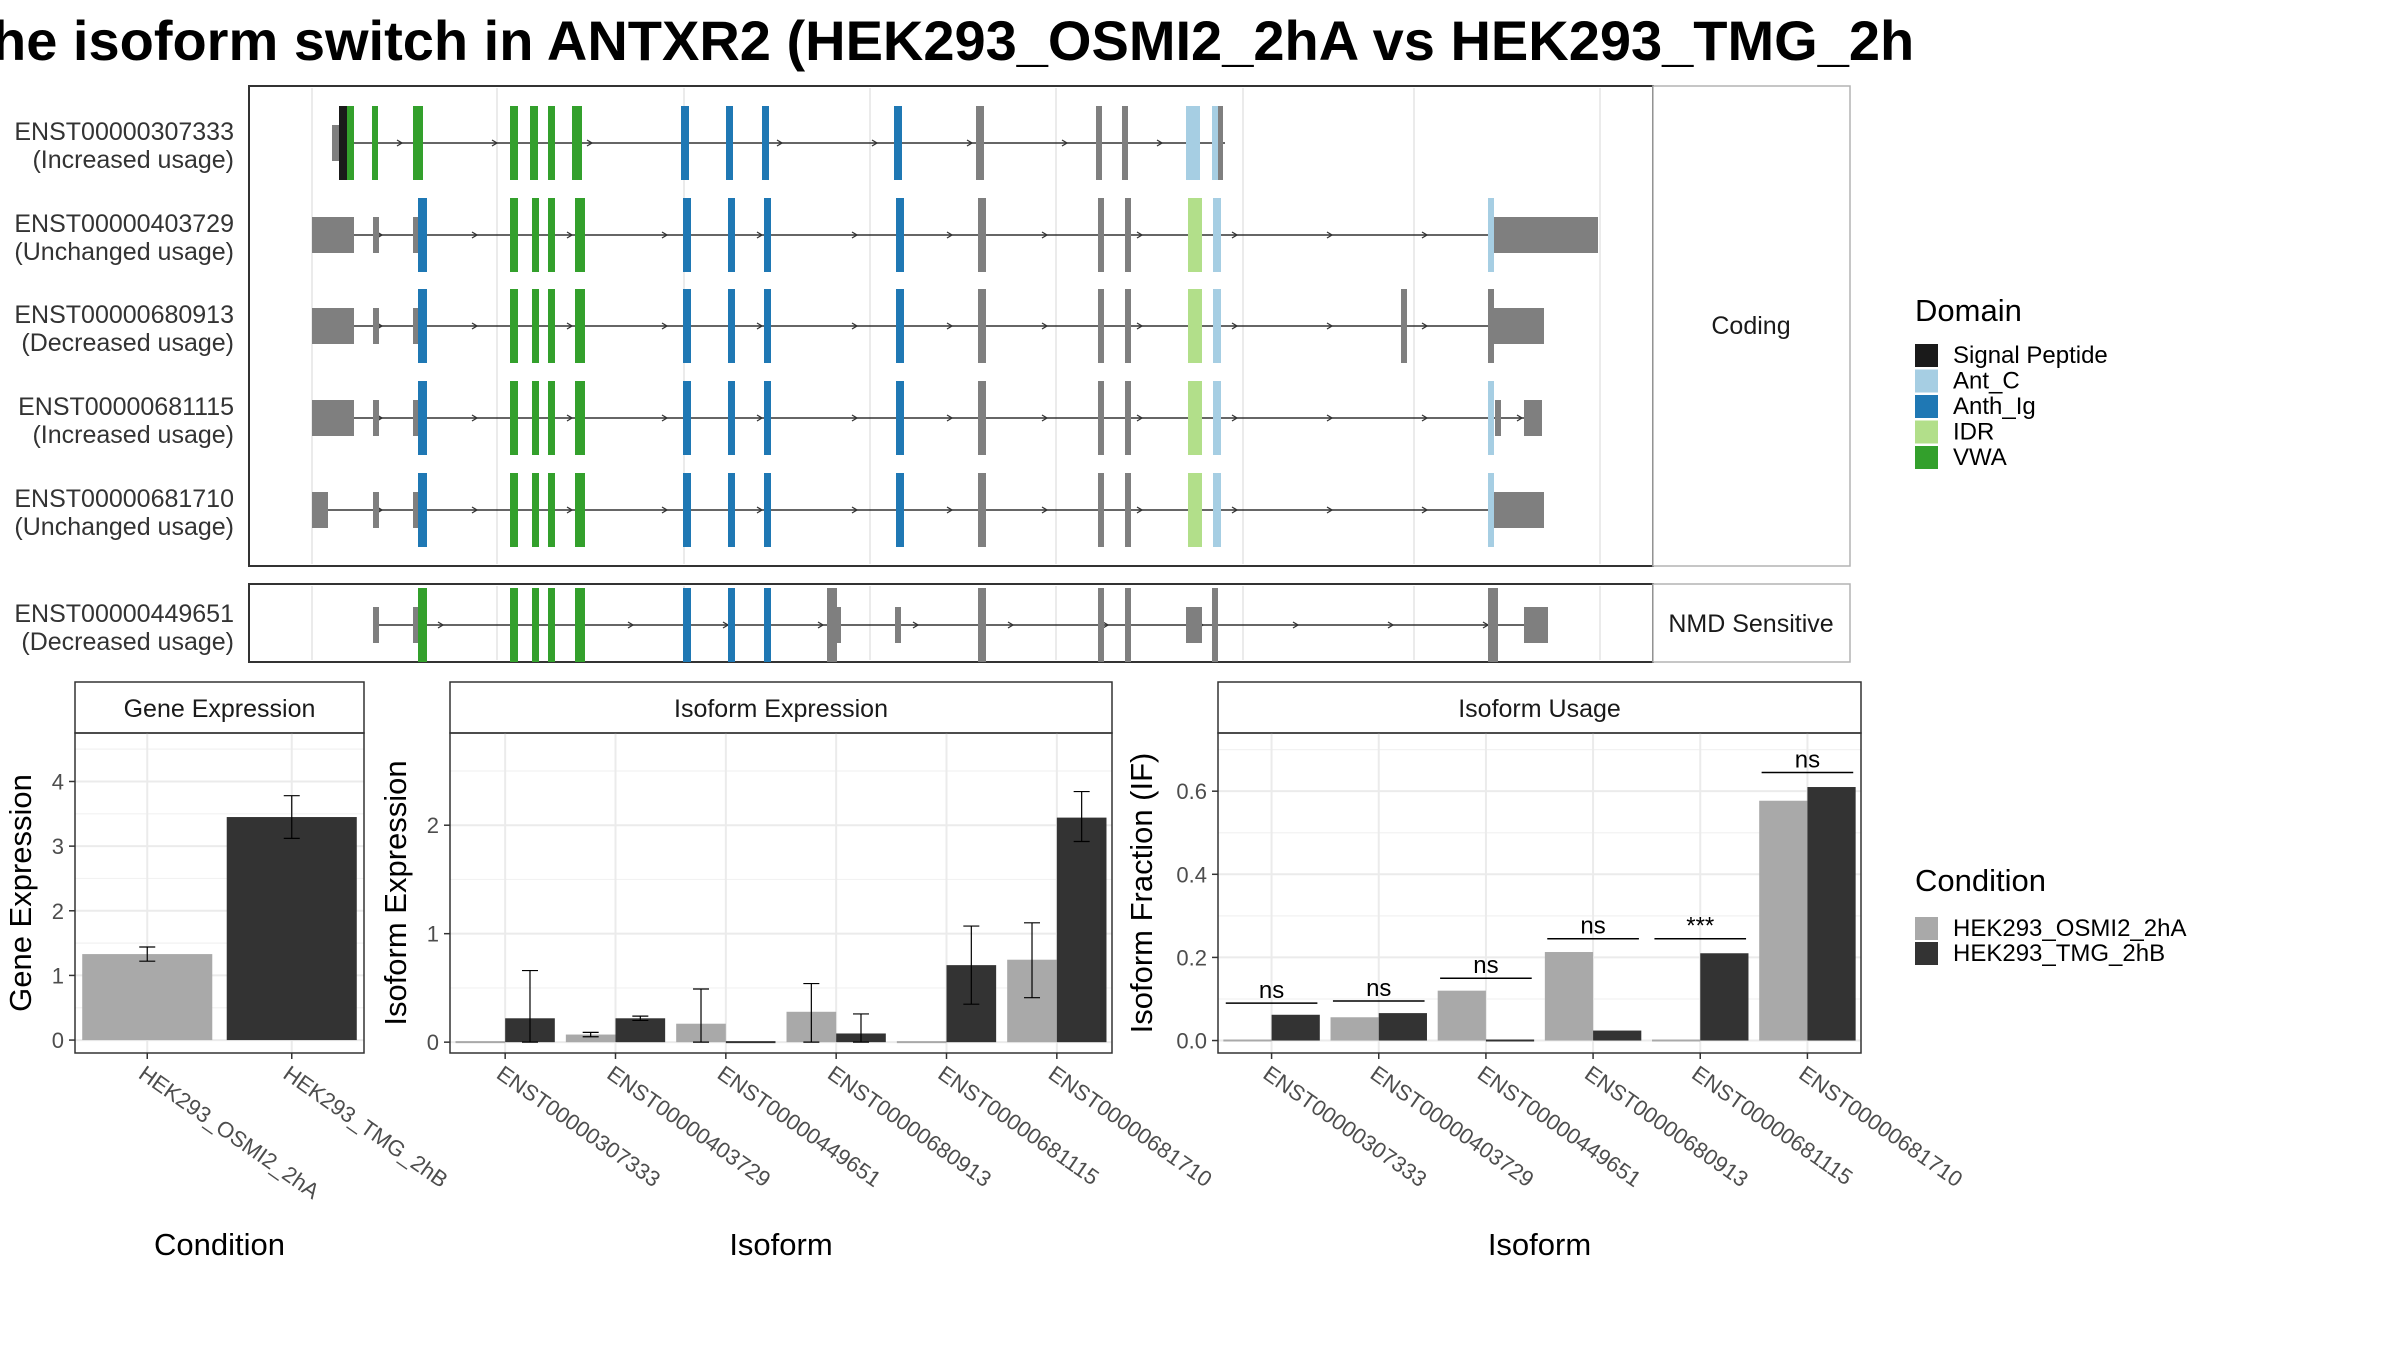 This screenshot has height=1350, width=2400. What do you see at coordinates (219, 893) in the screenshot?
I see `panel-frame` at bounding box center [219, 893].